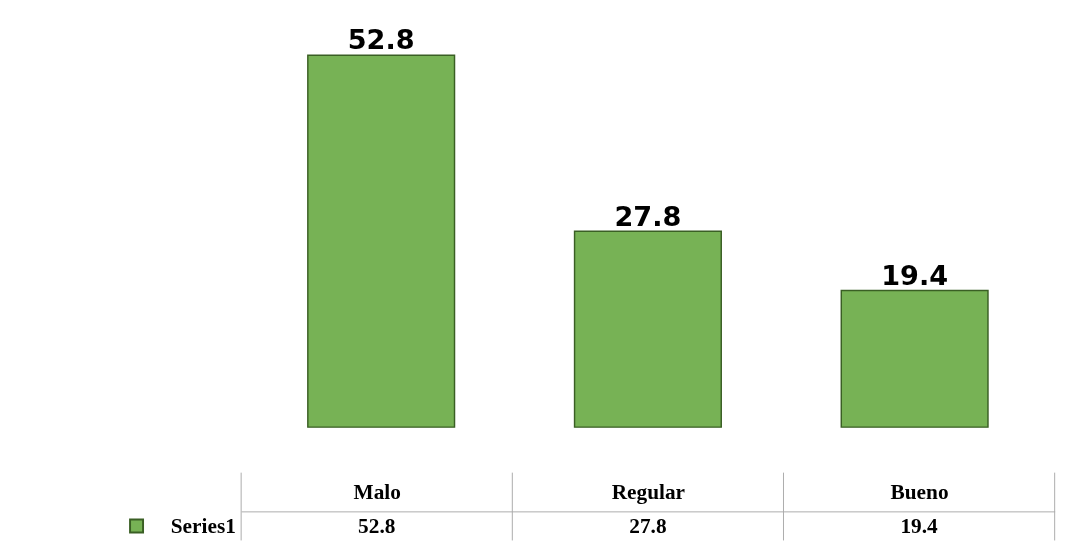  What do you see at coordinates (203, 526) in the screenshot?
I see `legend-label: Series1` at bounding box center [203, 526].